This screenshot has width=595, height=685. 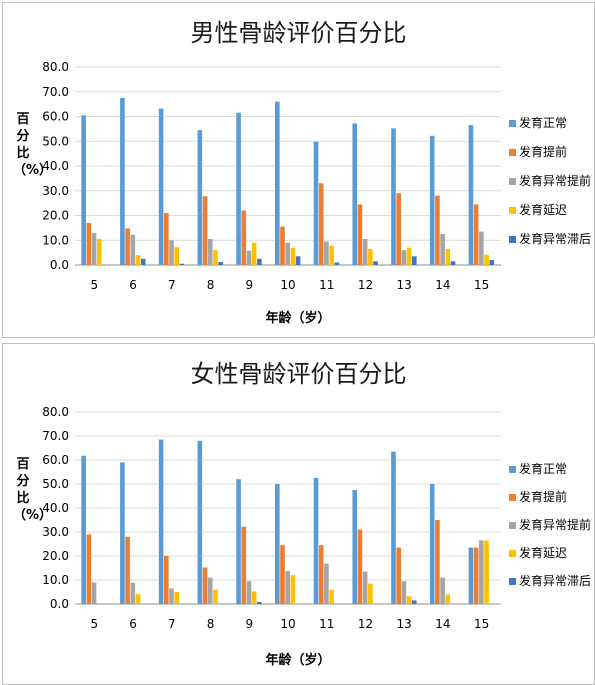 What do you see at coordinates (326, 624) in the screenshot?
I see `x-tick-label: 11` at bounding box center [326, 624].